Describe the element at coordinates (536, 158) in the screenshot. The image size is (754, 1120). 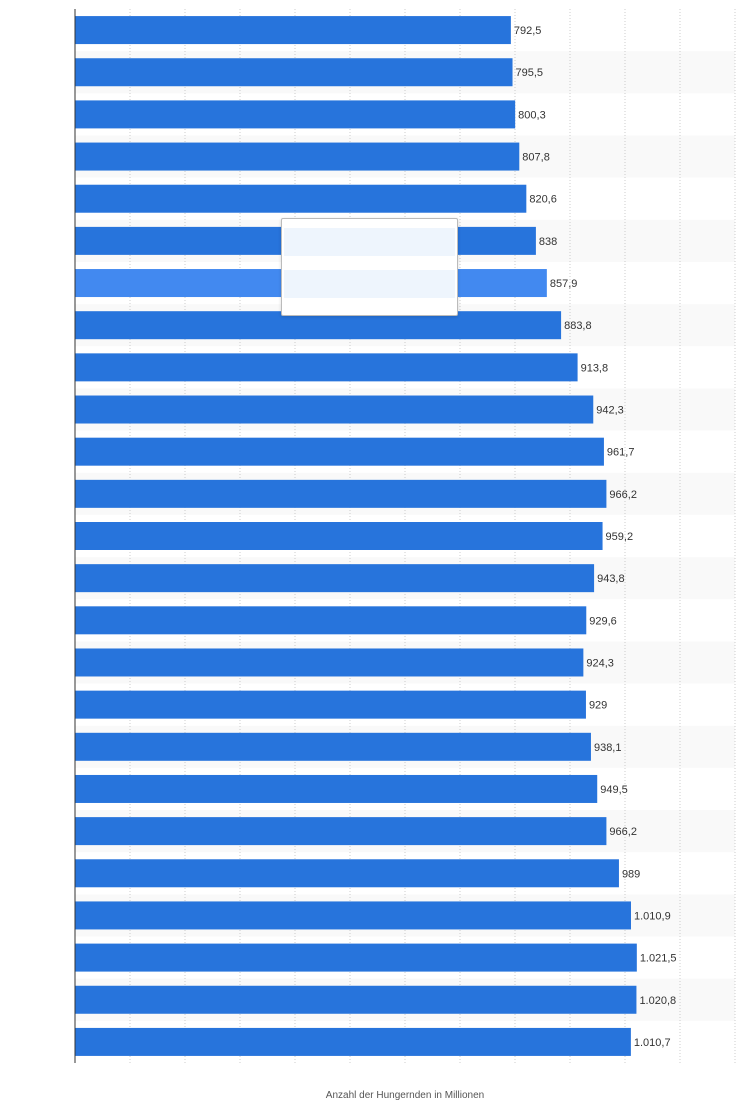
I see `value-label: 807,8` at that location.